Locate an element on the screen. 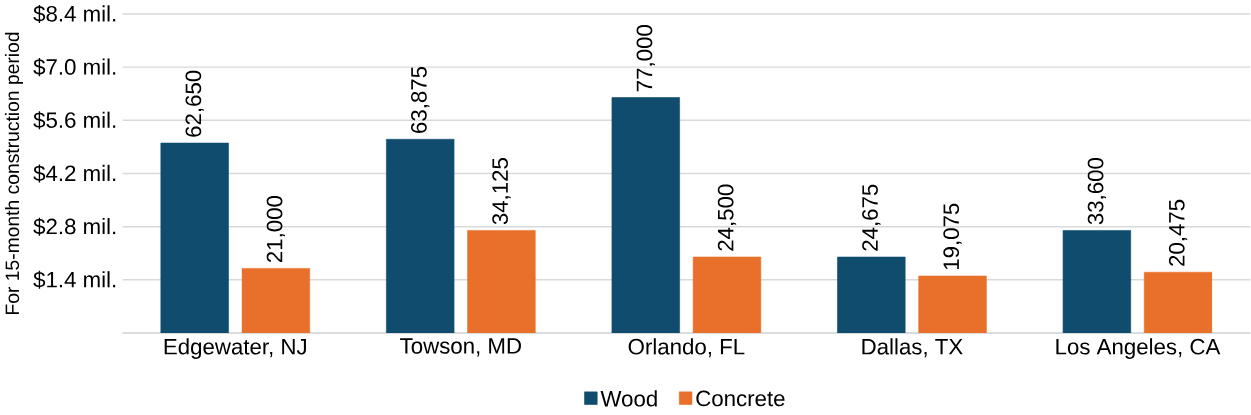 Image resolution: width=1251 pixels, height=415 pixels. annotation: 24,500 is located at coordinates (727, 217).